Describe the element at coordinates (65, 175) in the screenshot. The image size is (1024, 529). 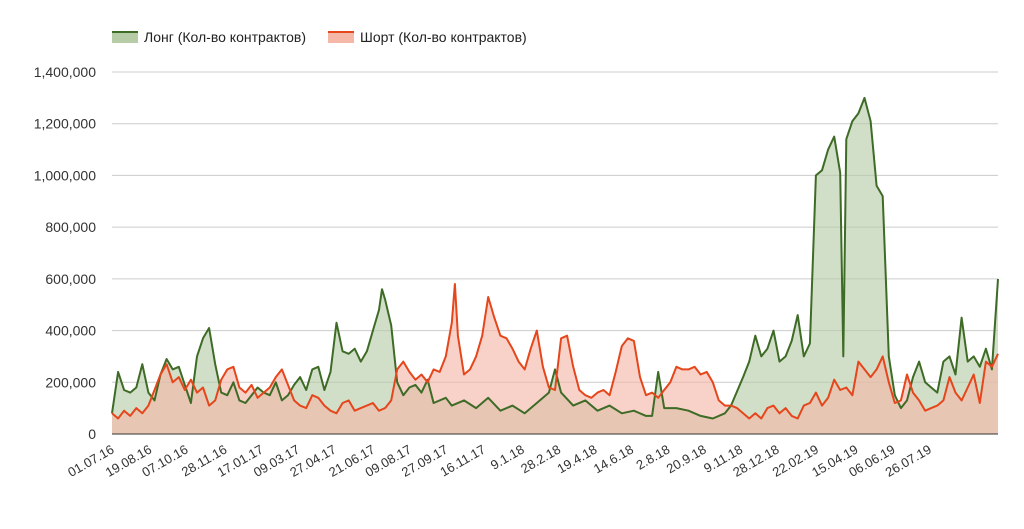
I see `y-tick-label: 1,000,000` at that location.